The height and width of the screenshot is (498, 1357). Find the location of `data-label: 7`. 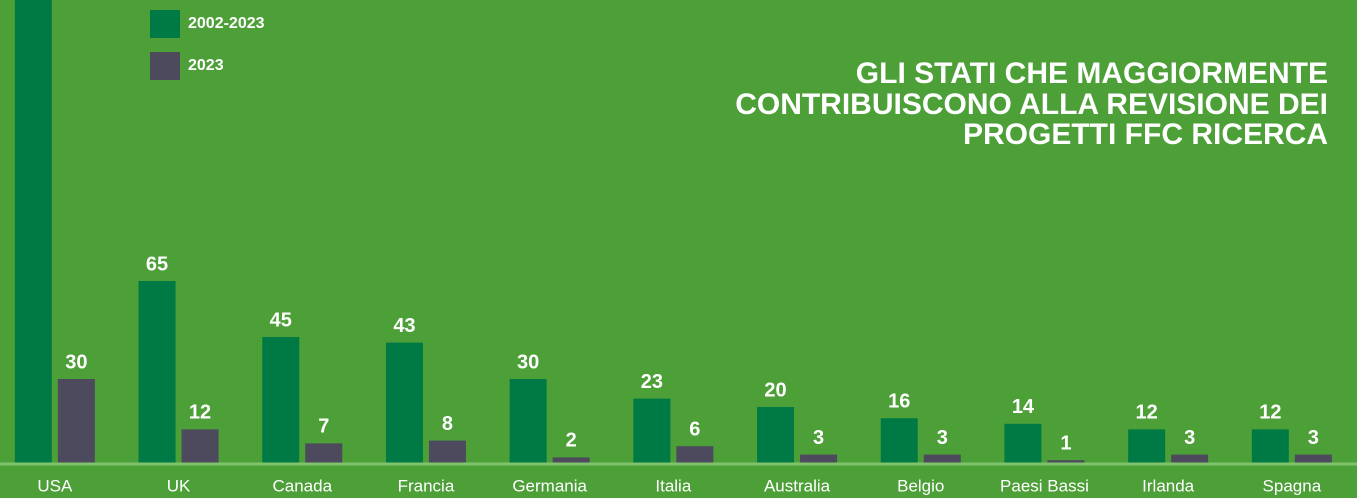

data-label: 7 is located at coordinates (323, 427).